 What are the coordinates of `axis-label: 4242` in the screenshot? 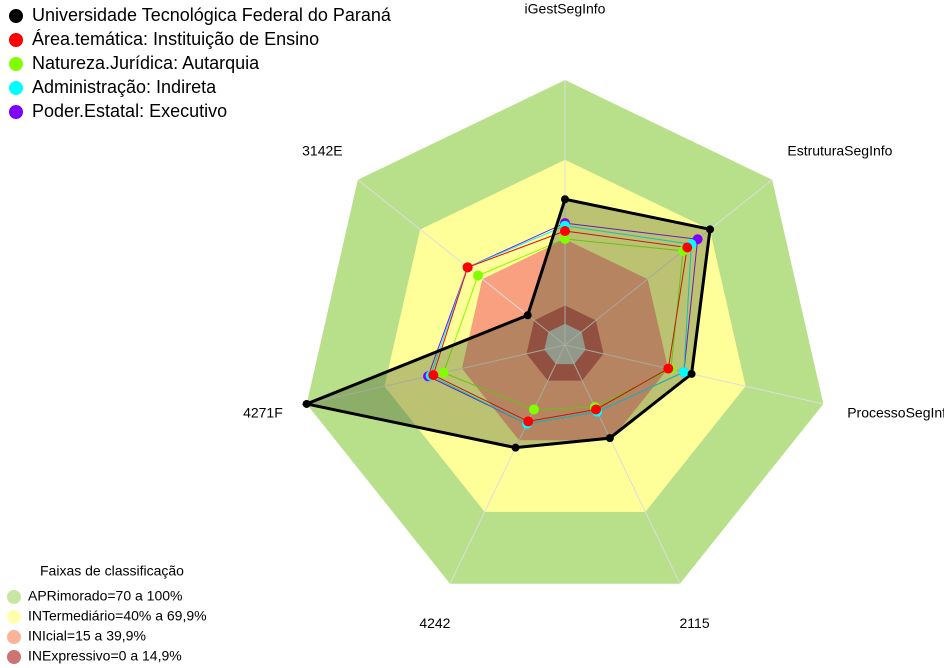 It's located at (434, 623).